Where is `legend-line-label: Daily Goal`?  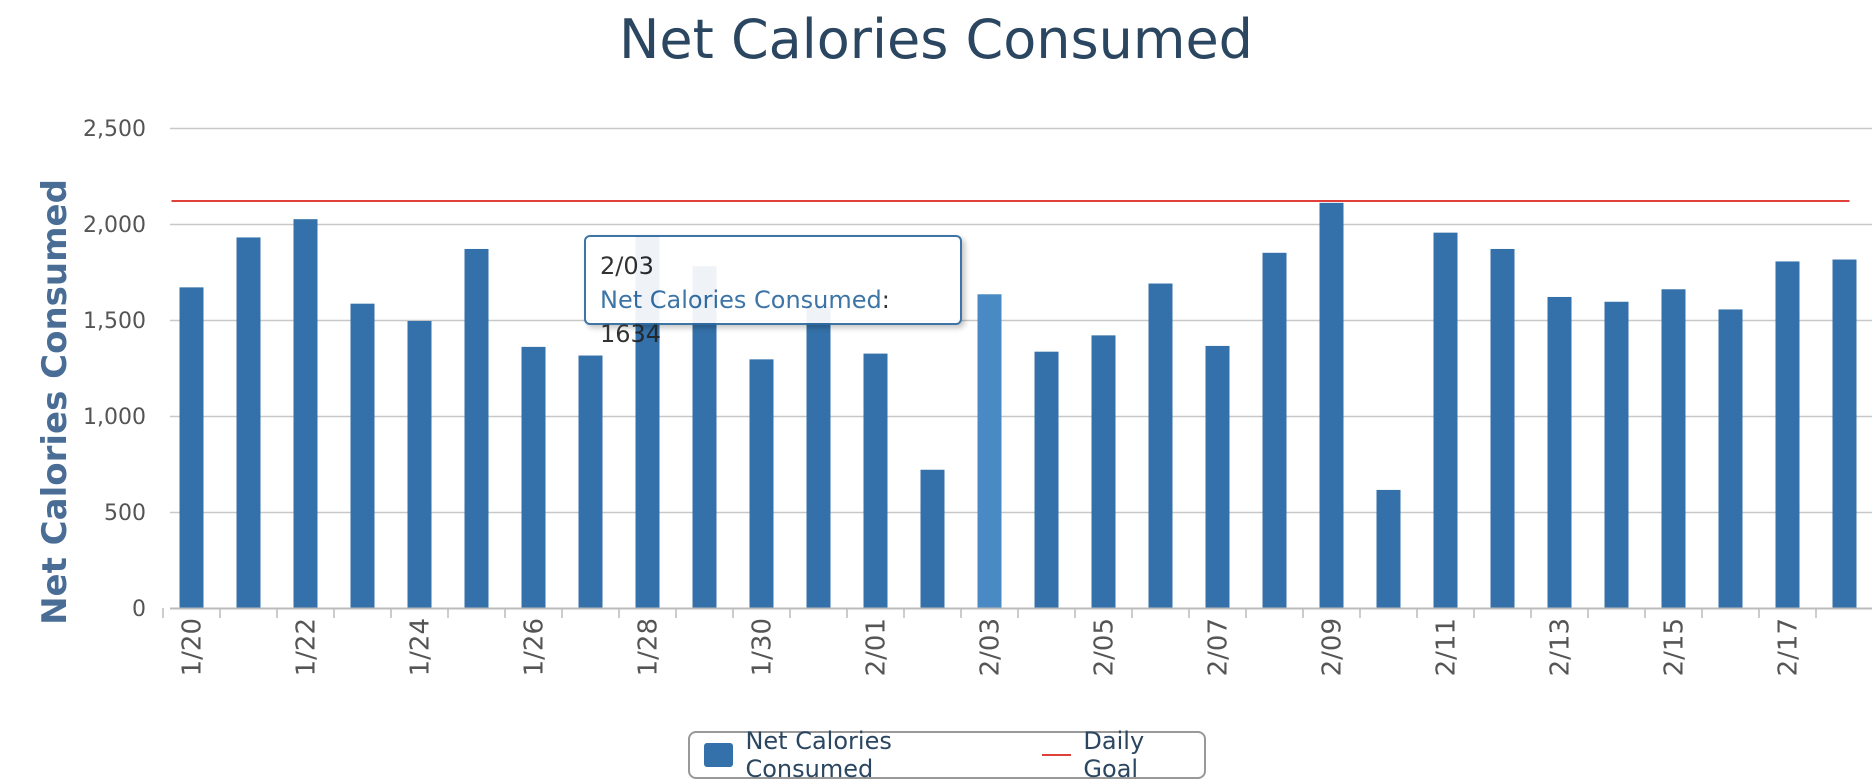 legend-line-label: Daily Goal is located at coordinates (1114, 755).